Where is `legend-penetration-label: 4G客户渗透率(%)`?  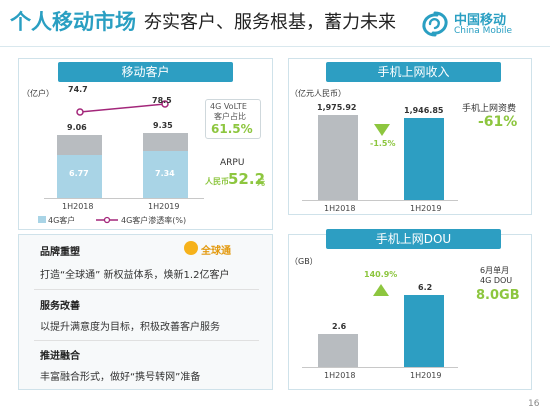
legend-penetration-label: 4G客户渗透率(%) is located at coordinates (154, 220).